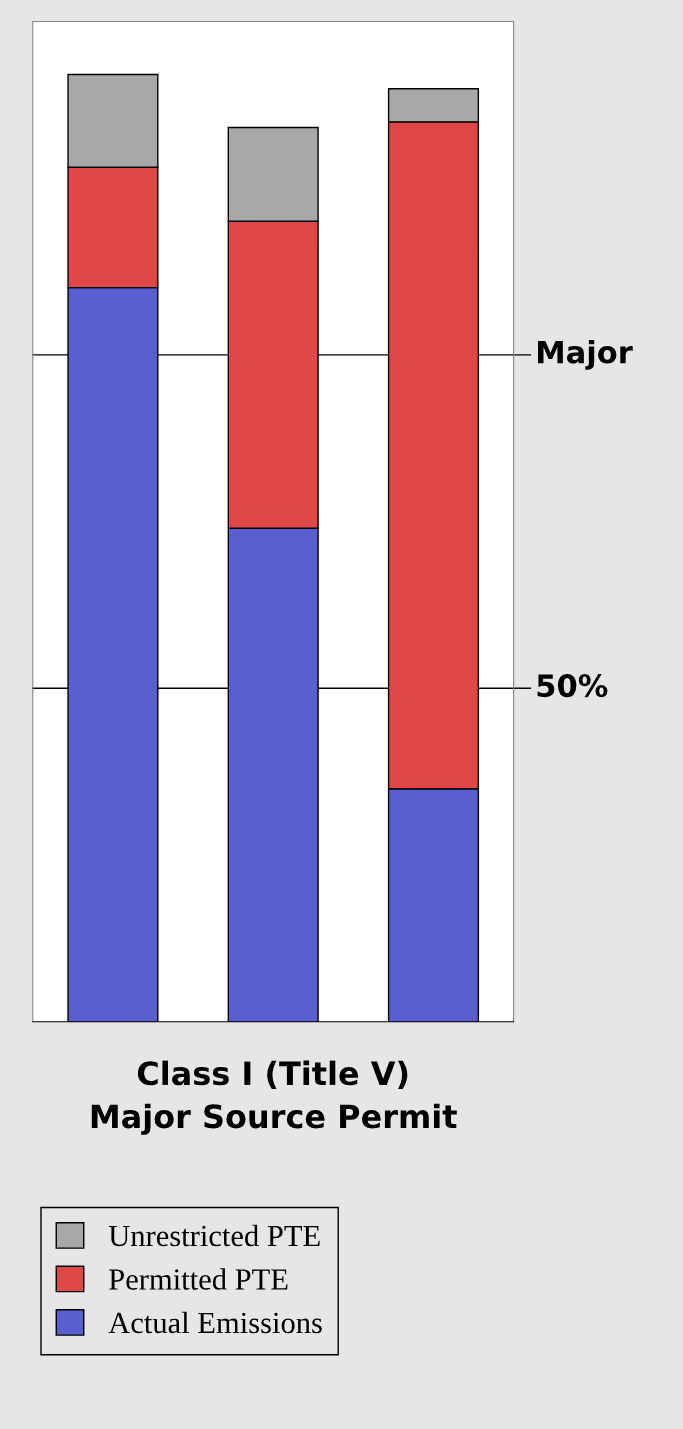 This screenshot has height=1429, width=683. I want to click on x-axis-title: Class I (Title V) Major Source Permit, so click(274, 1097).